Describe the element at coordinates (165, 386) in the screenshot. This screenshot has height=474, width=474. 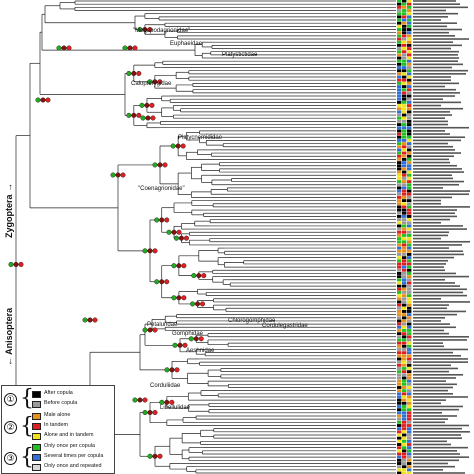
I see `clade-label-corduliidae: Corduliidae` at that location.